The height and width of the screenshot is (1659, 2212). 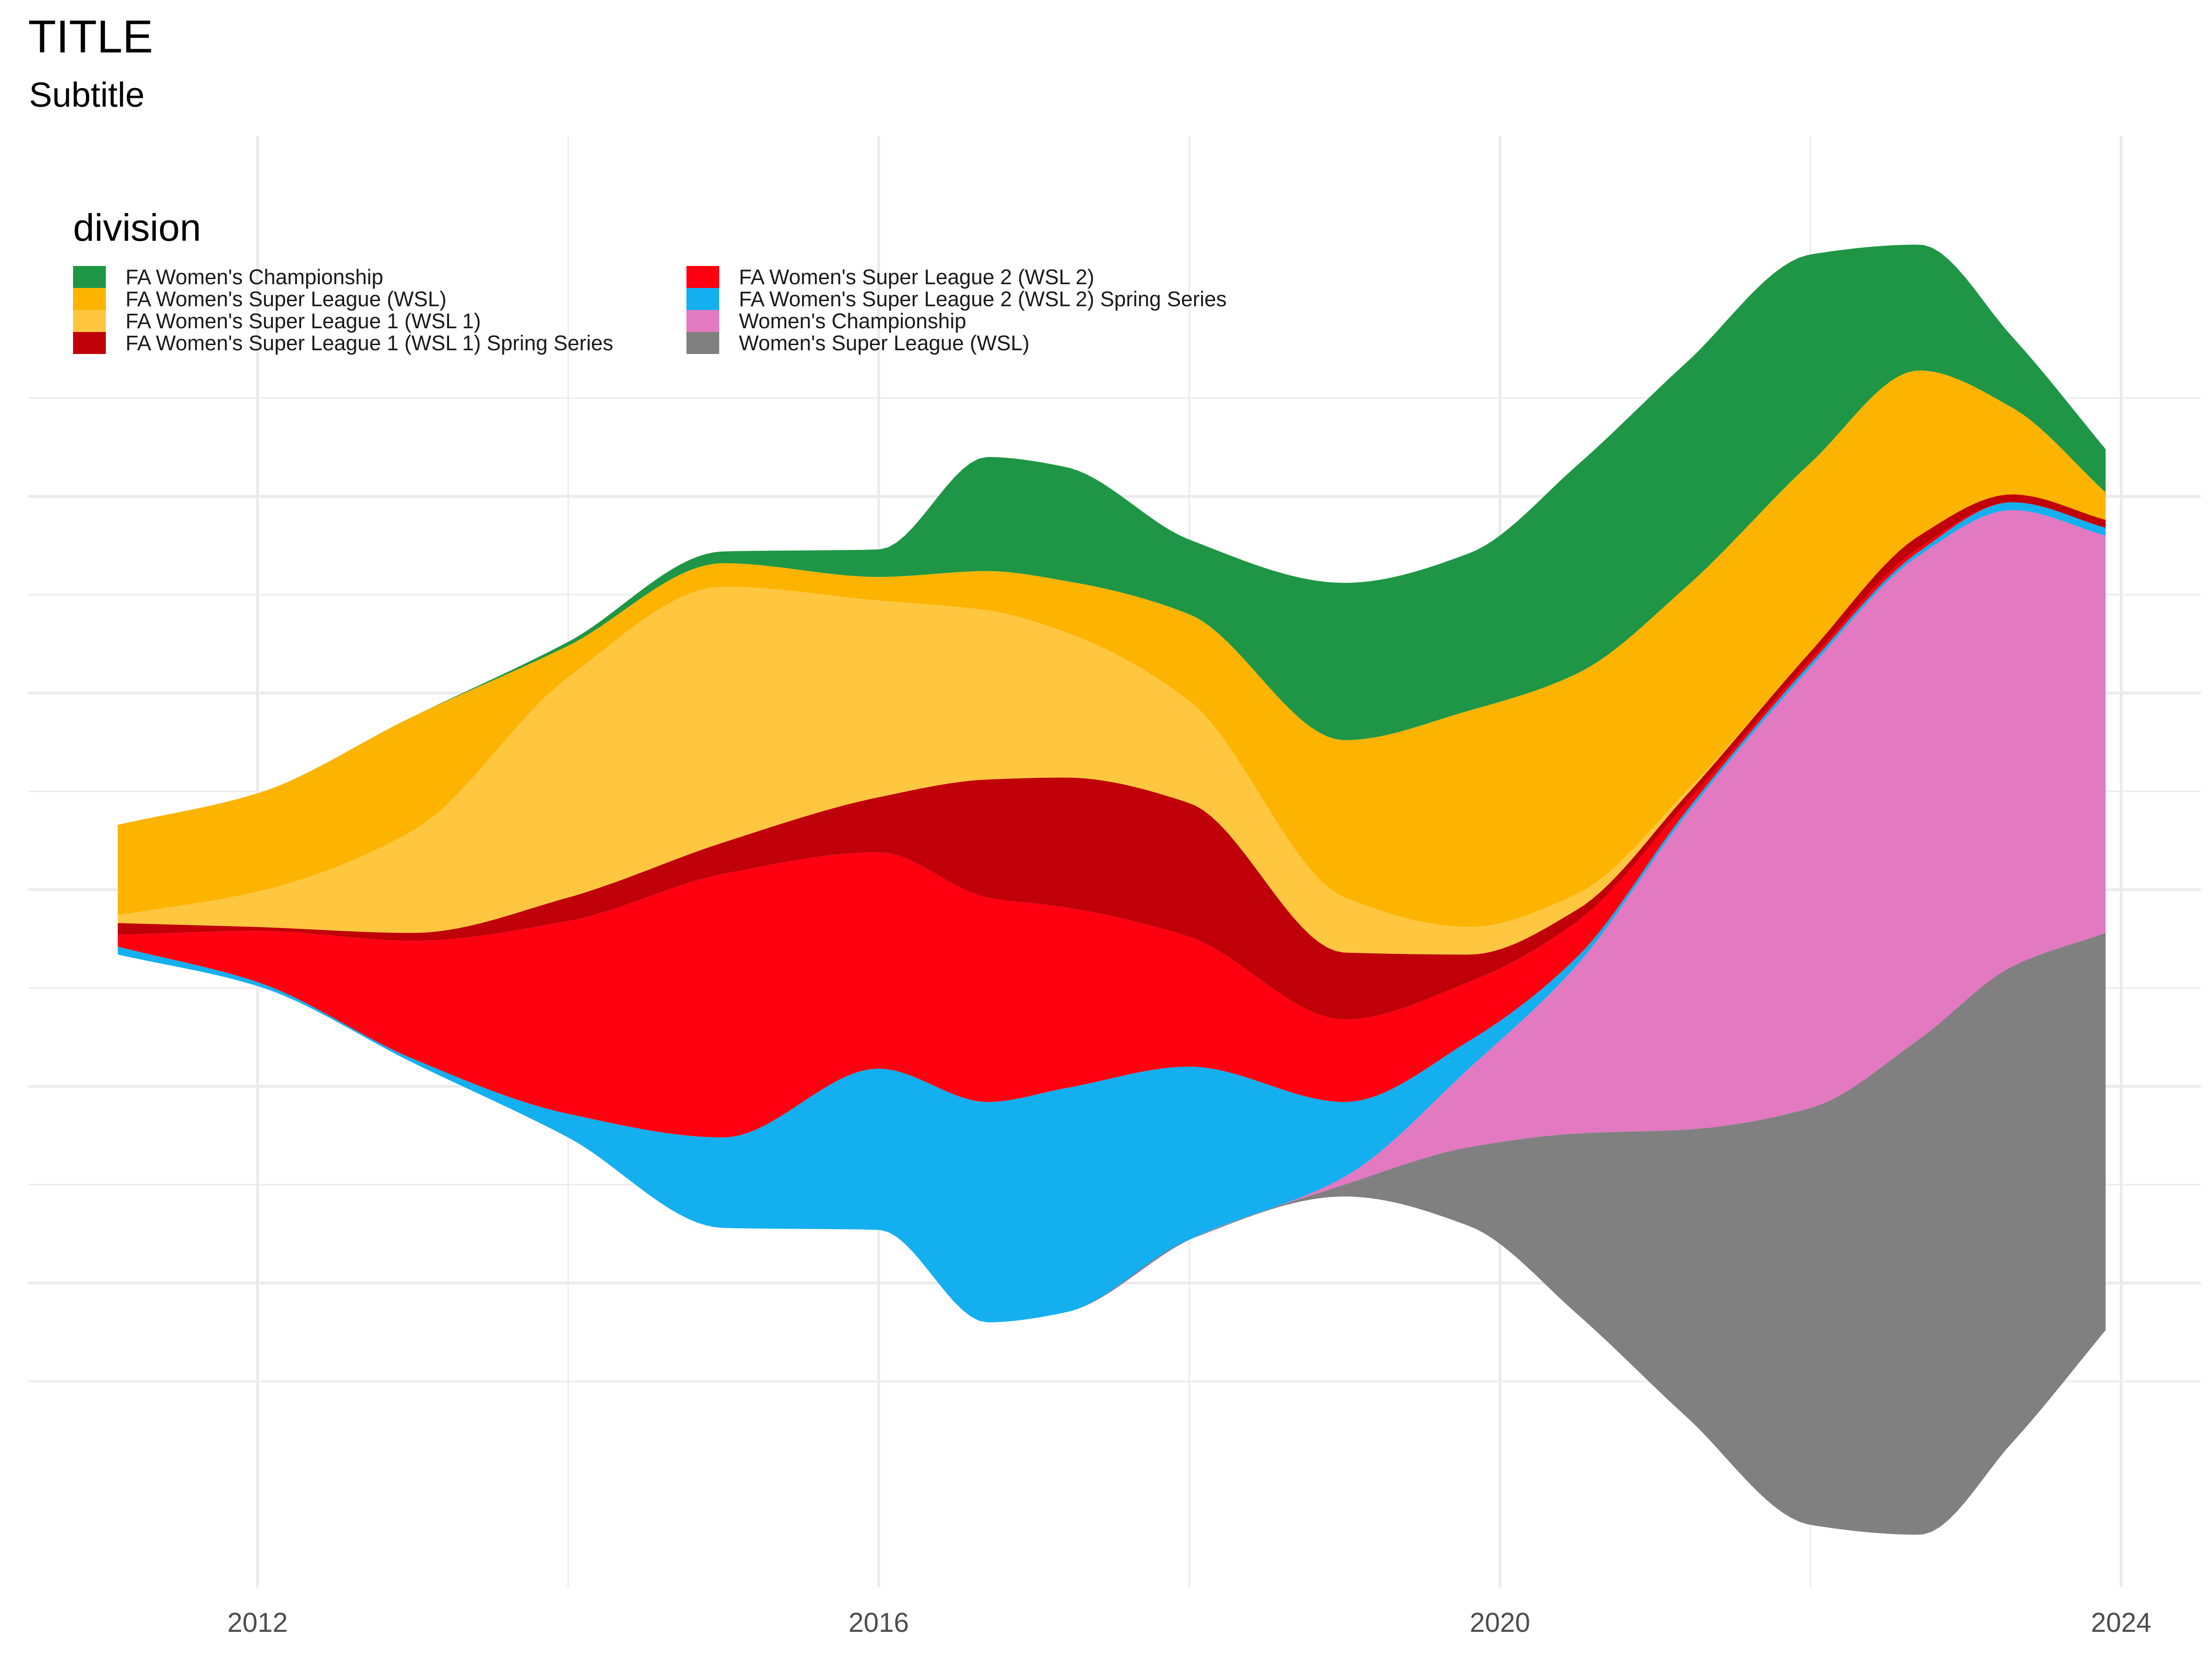 What do you see at coordinates (90, 36) in the screenshot?
I see `chart-title: TITLE` at bounding box center [90, 36].